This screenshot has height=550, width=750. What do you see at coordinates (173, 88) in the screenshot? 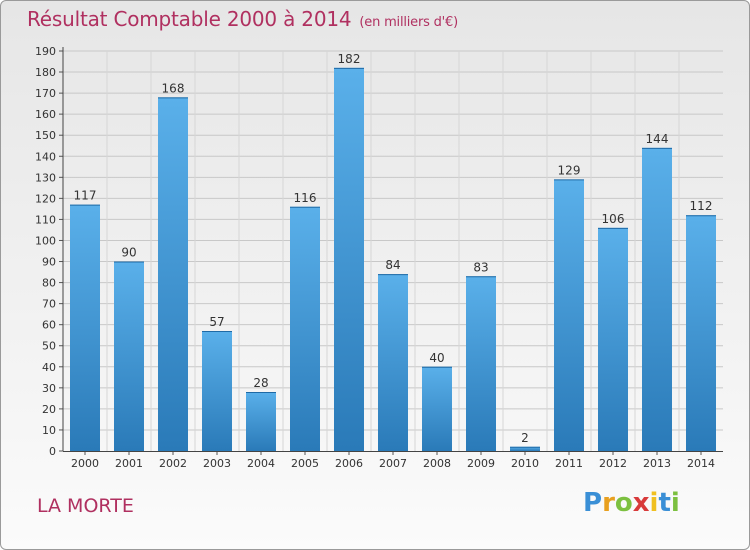
I see `bar-value-label: 168` at bounding box center [173, 88].